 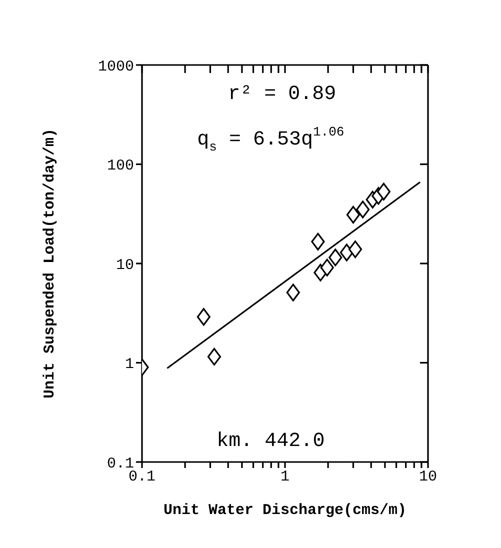 I want to click on y-tick-label: 1000, so click(x=116, y=67).